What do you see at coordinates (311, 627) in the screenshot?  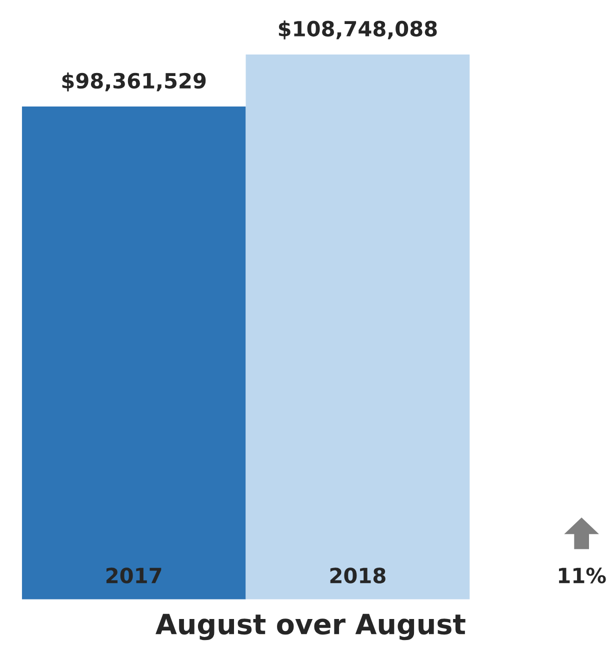 I see `x-axis-title: August over August` at bounding box center [311, 627].